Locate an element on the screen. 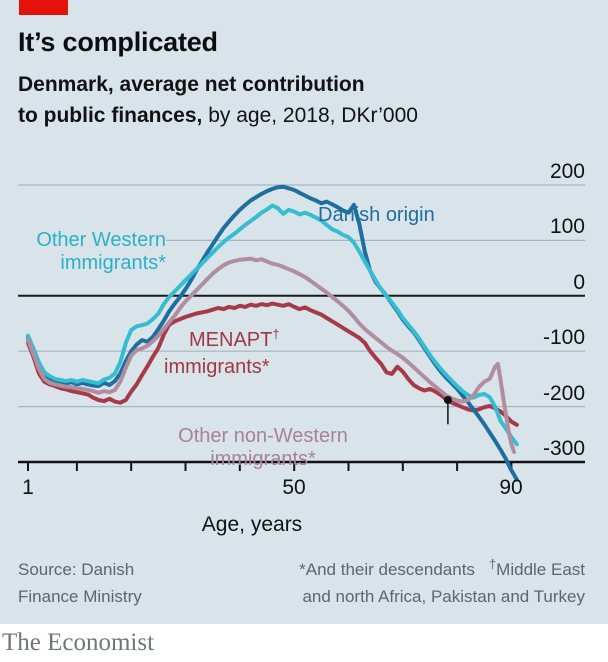 This screenshot has width=608, height=662. label-other-non-western: Other non-Western immigrants* is located at coordinates (263, 447).